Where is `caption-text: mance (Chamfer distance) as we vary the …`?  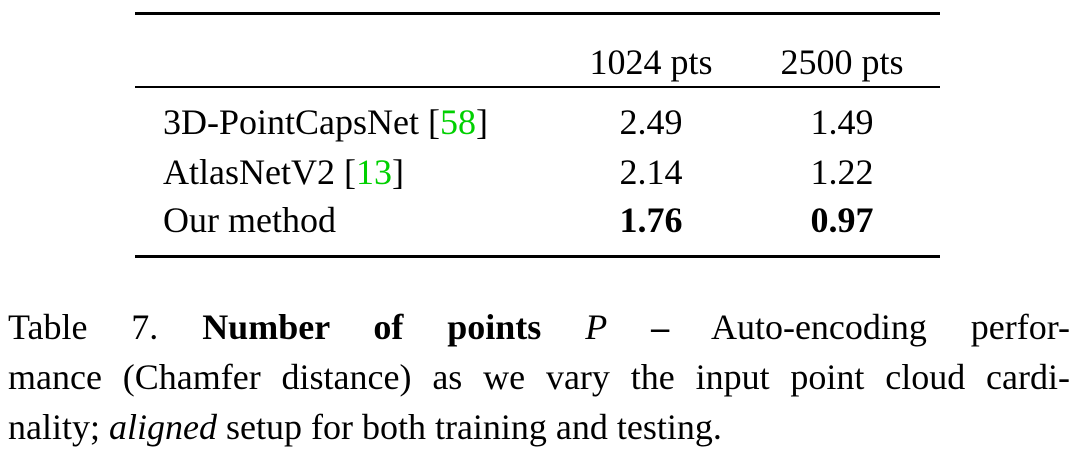
caption-text: mance (Chamfer distance) as we vary the … is located at coordinates (539, 377).